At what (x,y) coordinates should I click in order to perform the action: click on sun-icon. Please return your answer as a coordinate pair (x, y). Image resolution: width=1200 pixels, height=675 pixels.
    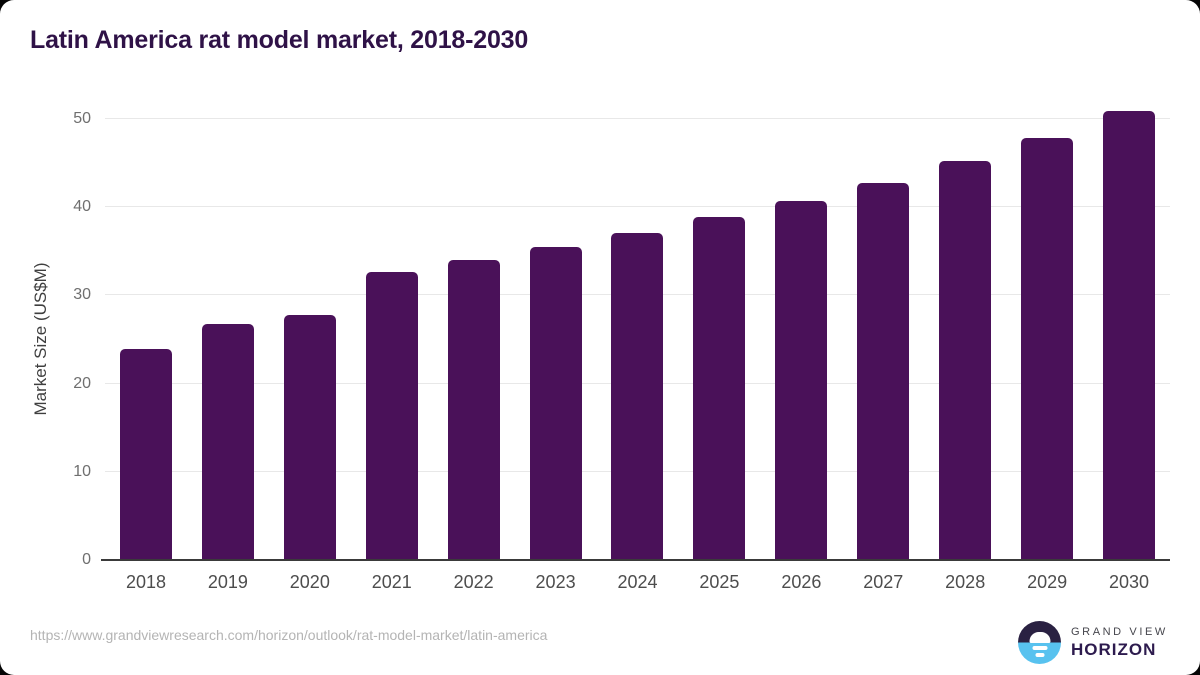
    Looking at the image, I should click on (1039, 637).